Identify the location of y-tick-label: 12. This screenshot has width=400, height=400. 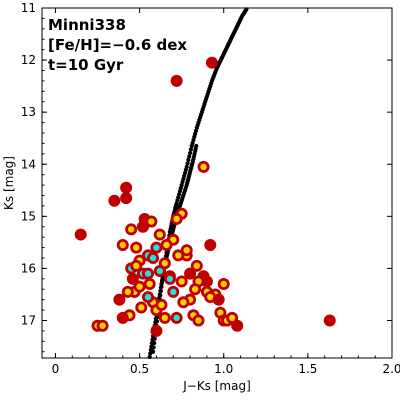
(28, 60).